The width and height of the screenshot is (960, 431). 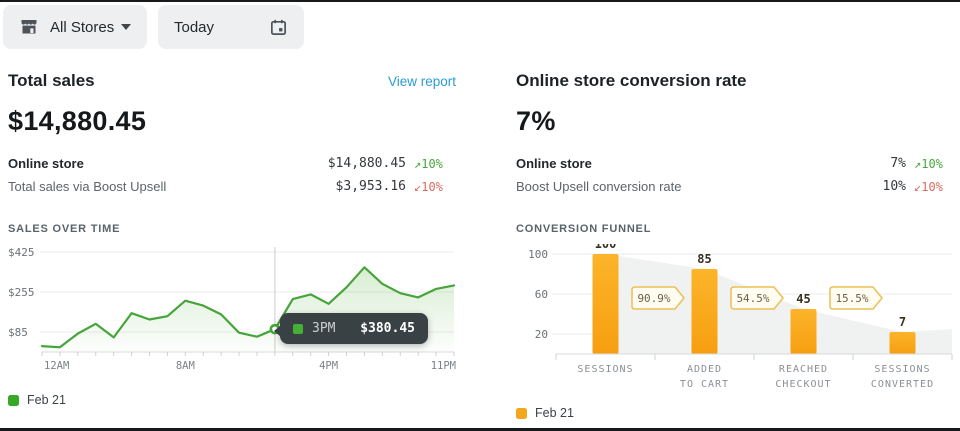 I want to click on sales-line-chart: $425 $255 $85 12AM 8AM 4PM 11PM 3PM $380.45, so click(x=232, y=310).